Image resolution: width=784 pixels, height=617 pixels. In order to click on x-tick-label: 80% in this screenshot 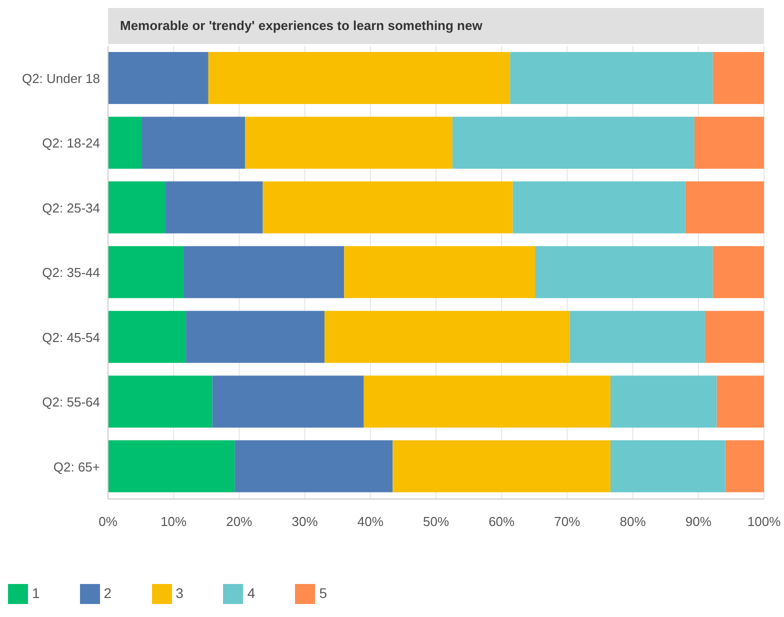, I will do `click(633, 522)`.